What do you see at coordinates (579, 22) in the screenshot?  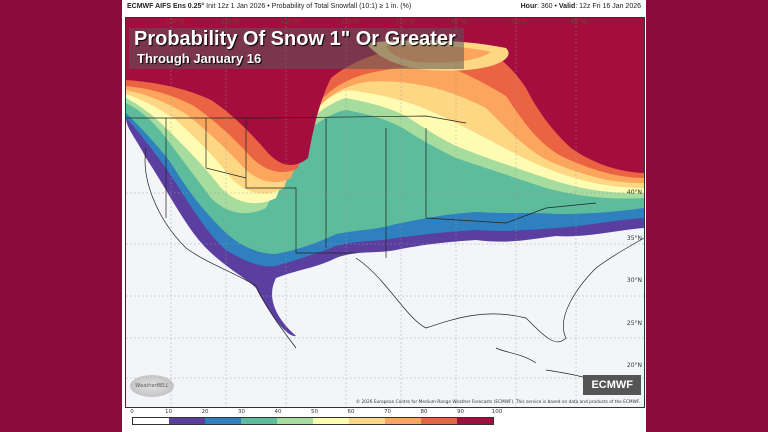 I see `lon-label: 85°W` at bounding box center [579, 22].